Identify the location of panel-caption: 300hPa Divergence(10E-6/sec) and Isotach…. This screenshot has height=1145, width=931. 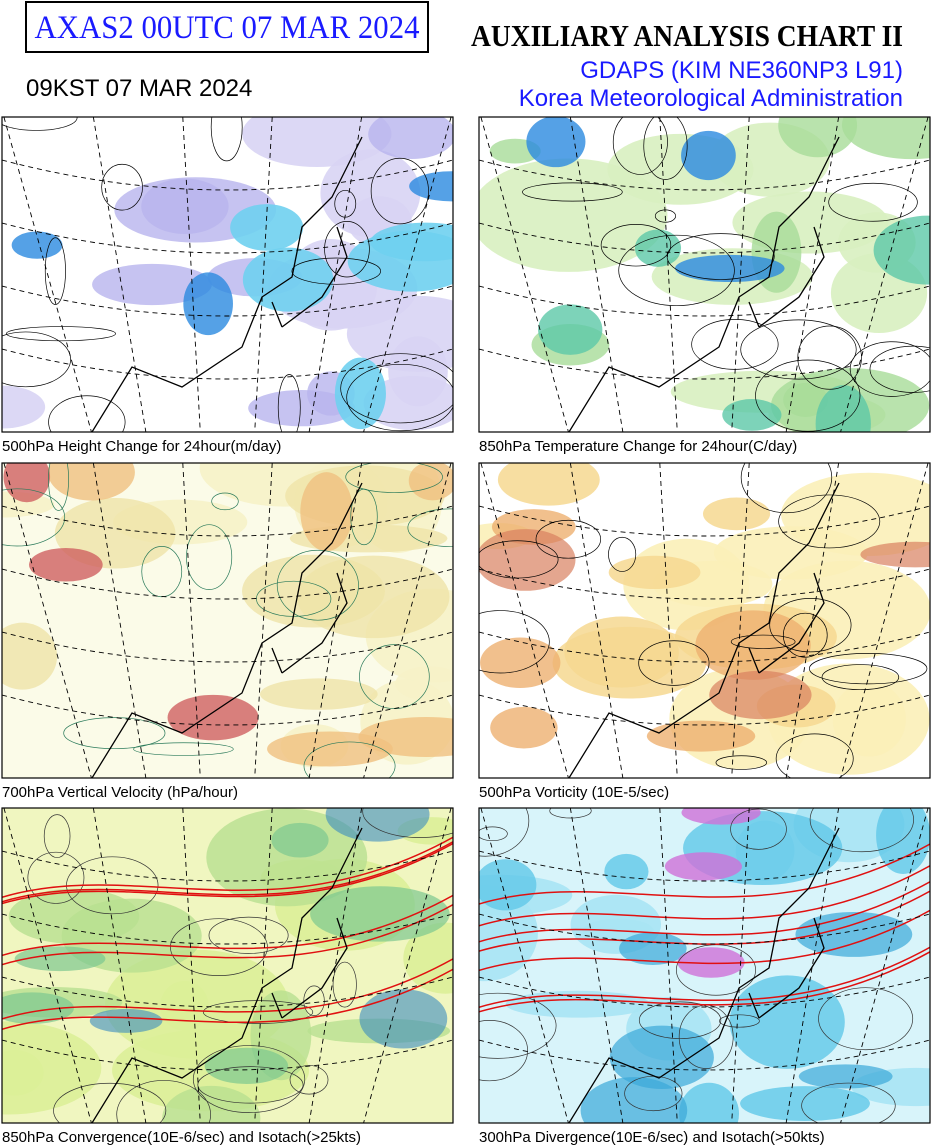
(652, 1137).